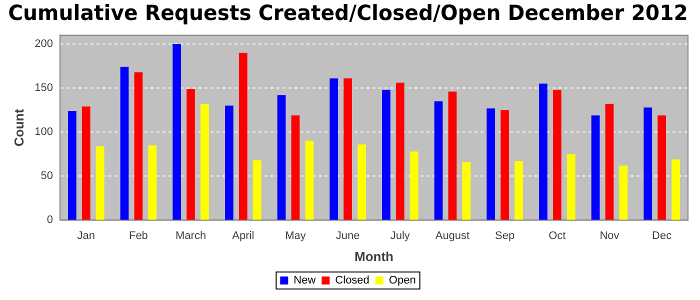 Image resolution: width=700 pixels, height=300 pixels. I want to click on chart-title: Cumulative Requests Created/Closed/Open December 2012, so click(348, 13).